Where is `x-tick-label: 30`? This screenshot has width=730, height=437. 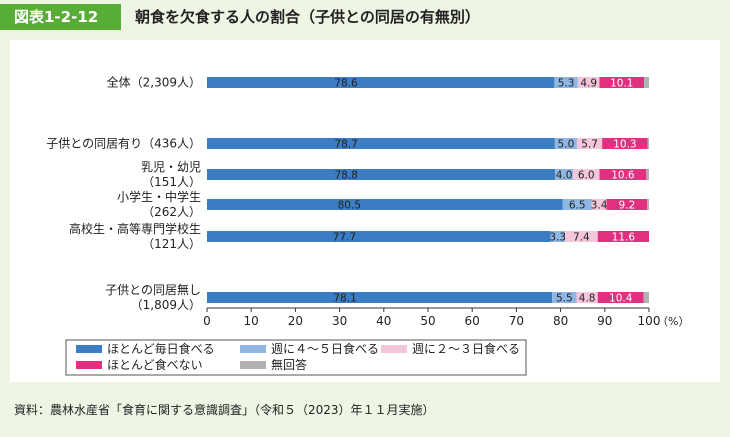 x-tick-label: 30 is located at coordinates (339, 321).